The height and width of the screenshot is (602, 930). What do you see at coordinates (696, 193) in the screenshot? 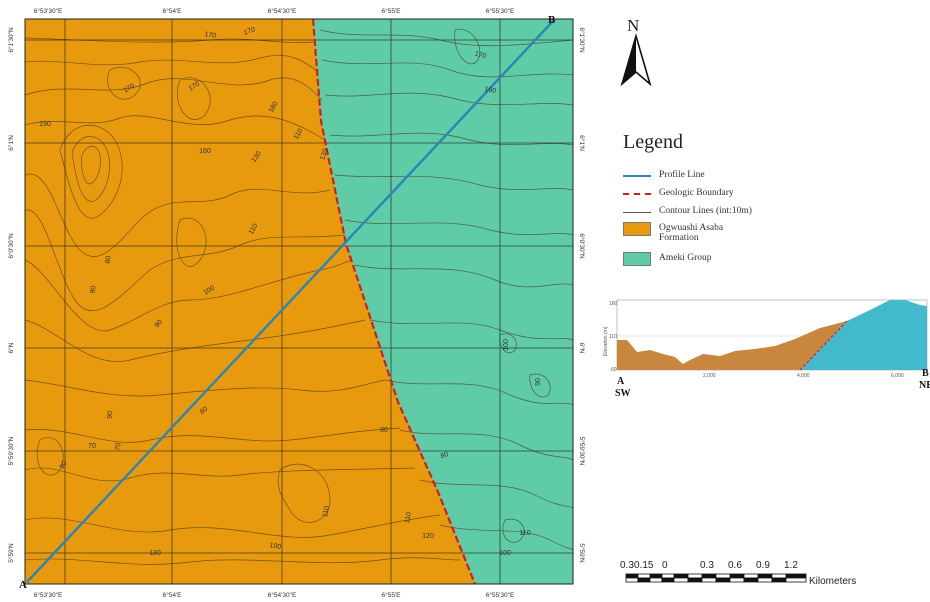
I see `legend-label: Geologic Boundary` at bounding box center [696, 193].